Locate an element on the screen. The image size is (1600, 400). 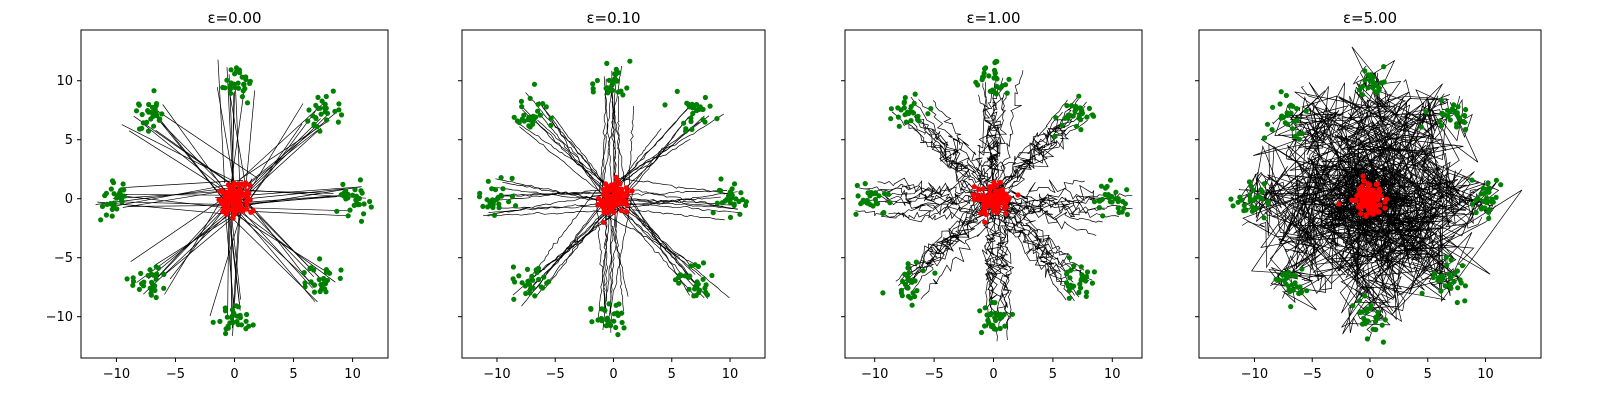
x-tick-label: 0 is located at coordinates (993, 374).